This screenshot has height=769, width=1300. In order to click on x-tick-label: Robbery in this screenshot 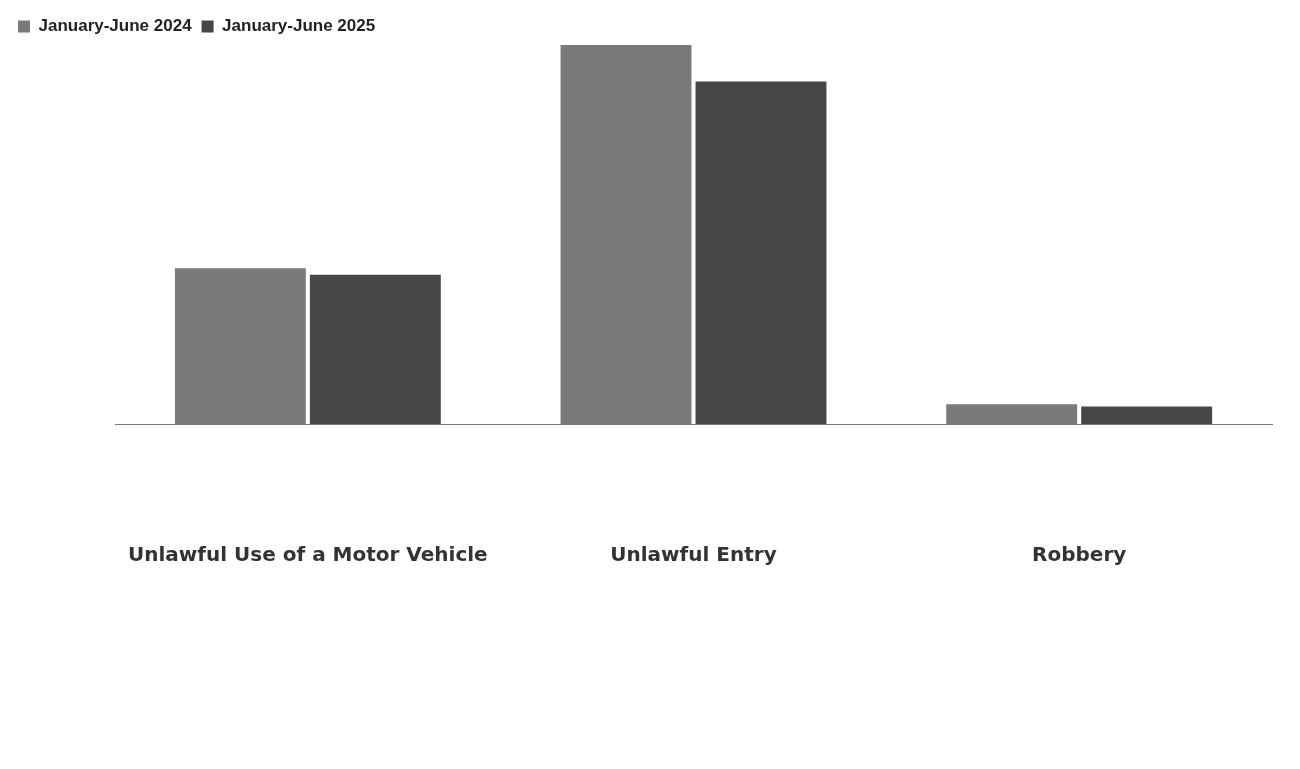, I will do `click(1079, 554)`.